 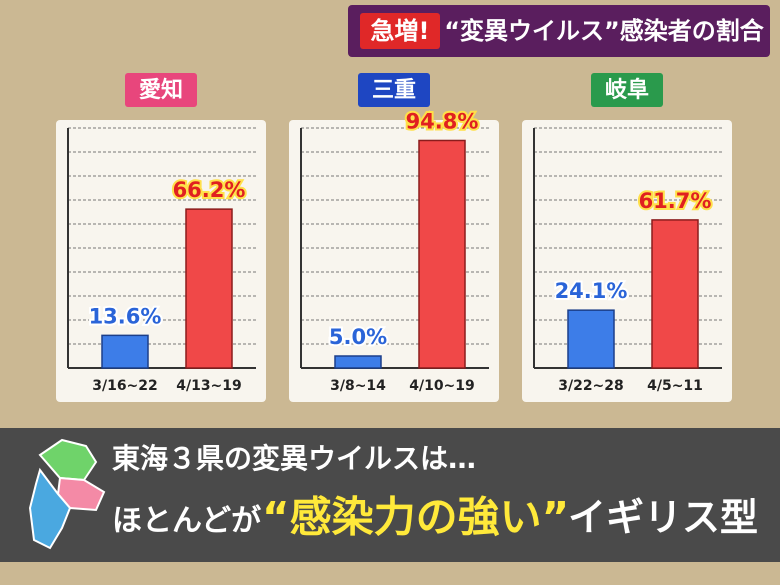 I want to click on x-tick-label: 4/5~11, so click(x=675, y=386).